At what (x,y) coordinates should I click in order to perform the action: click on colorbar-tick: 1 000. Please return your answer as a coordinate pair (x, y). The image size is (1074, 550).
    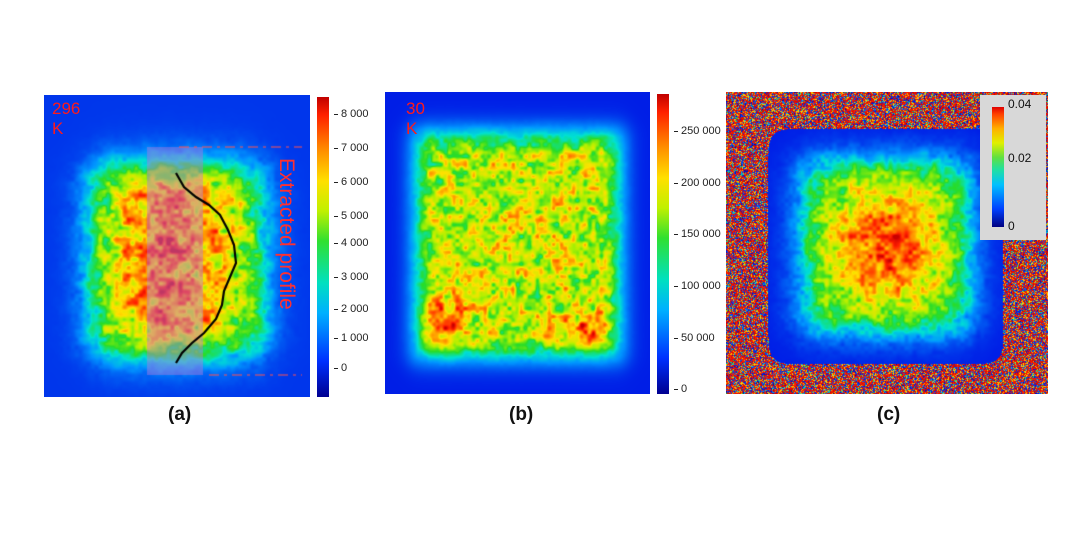
    Looking at the image, I should click on (351, 338).